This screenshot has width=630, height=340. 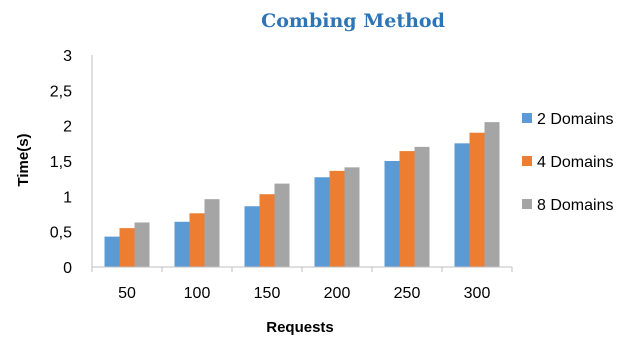 I want to click on y-tick-labels: 0 0,5 1 1,5 2 2,5 3, so click(x=61, y=162).